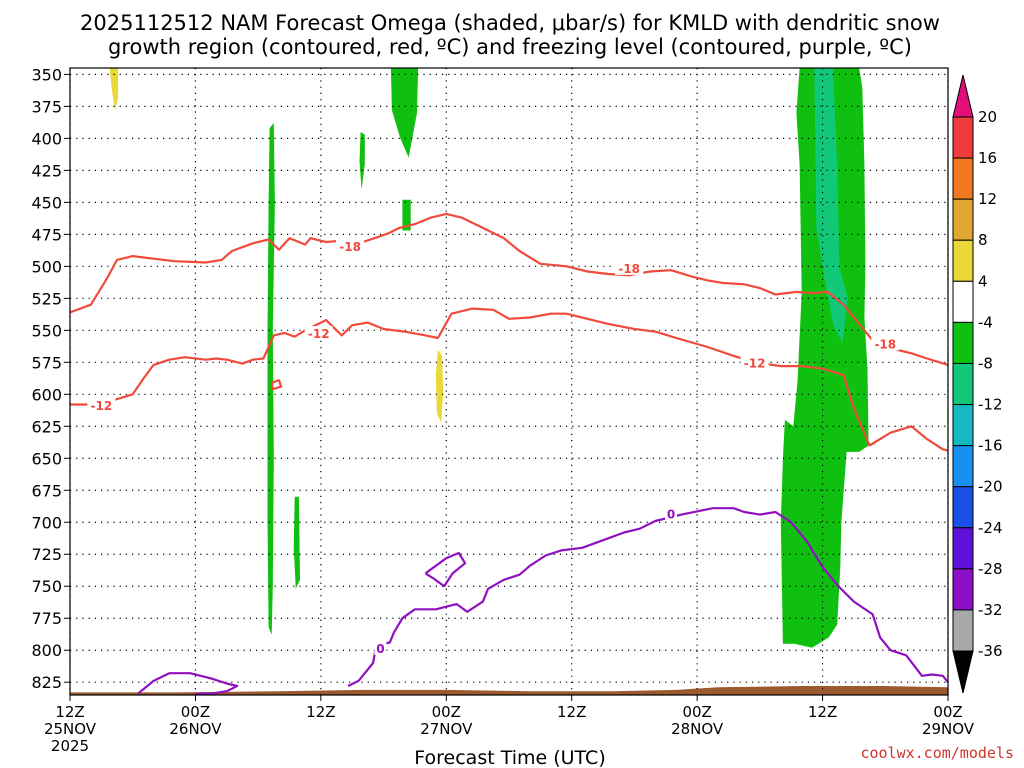 The height and width of the screenshot is (768, 1024). I want to click on ground-fill, so click(509, 690).